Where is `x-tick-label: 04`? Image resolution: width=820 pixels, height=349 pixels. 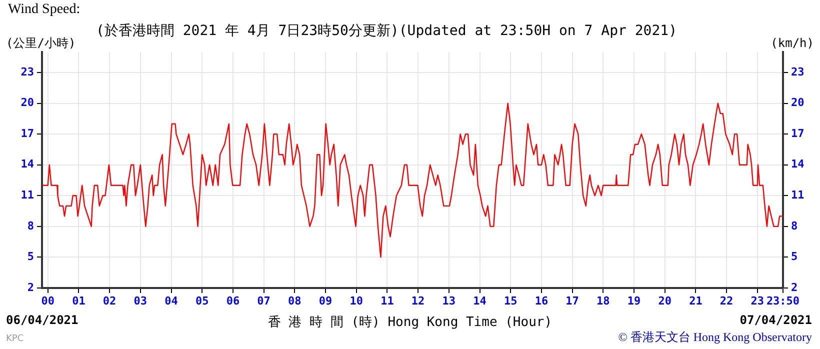
x-tick-label: 04 is located at coordinates (171, 301).